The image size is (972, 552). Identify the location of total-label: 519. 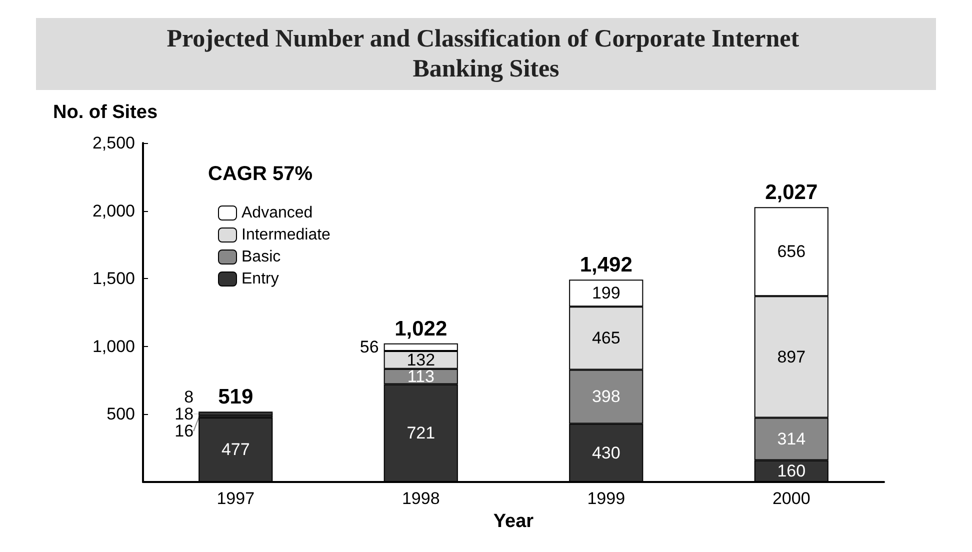
(236, 397).